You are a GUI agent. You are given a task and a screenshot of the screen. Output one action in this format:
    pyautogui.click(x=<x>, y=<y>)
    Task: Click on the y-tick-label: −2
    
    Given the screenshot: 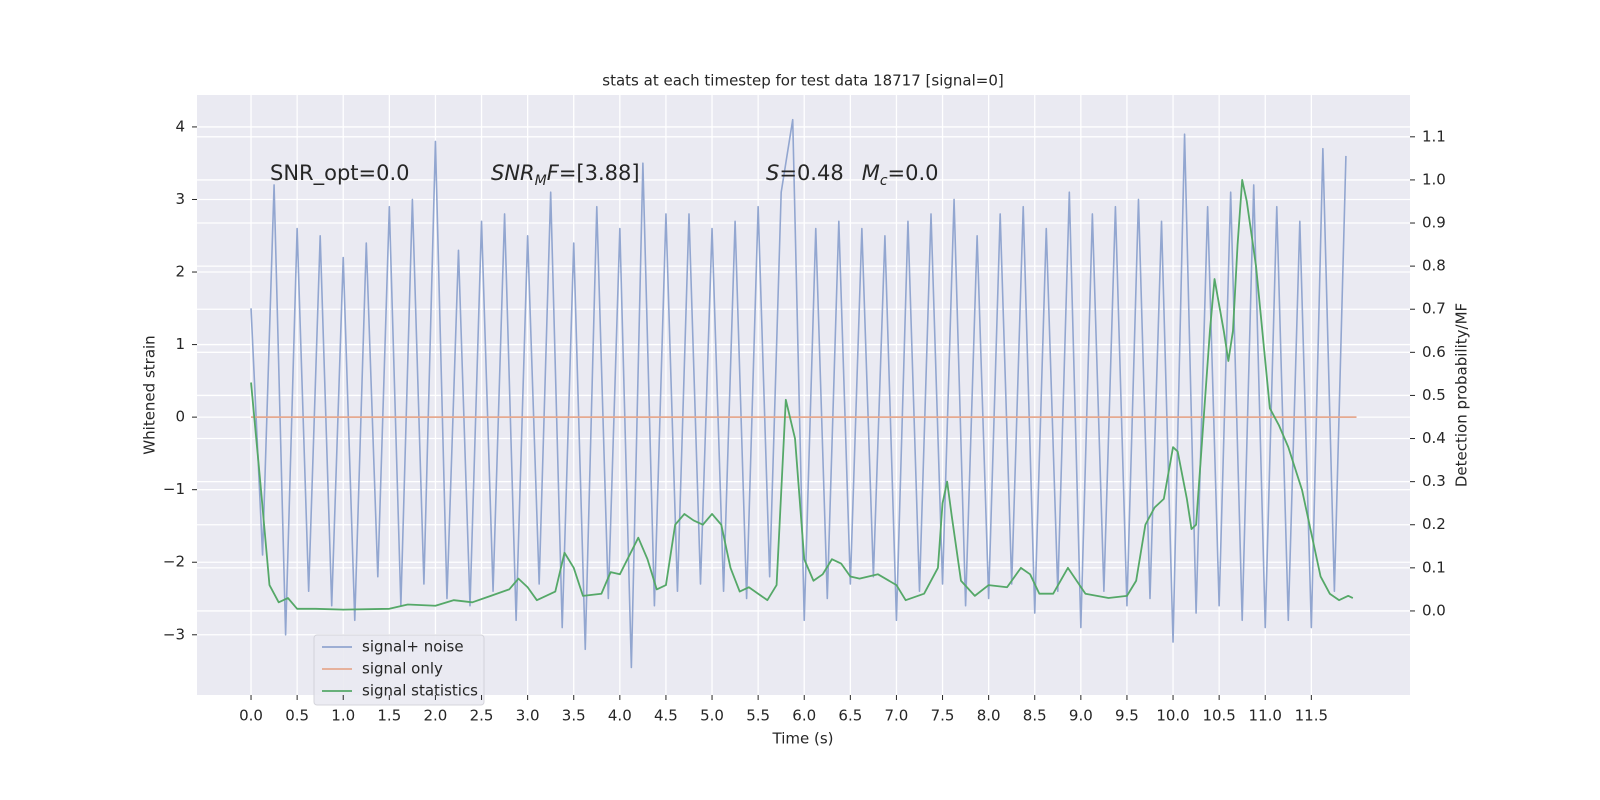 What is the action you would take?
    pyautogui.click(x=174, y=562)
    